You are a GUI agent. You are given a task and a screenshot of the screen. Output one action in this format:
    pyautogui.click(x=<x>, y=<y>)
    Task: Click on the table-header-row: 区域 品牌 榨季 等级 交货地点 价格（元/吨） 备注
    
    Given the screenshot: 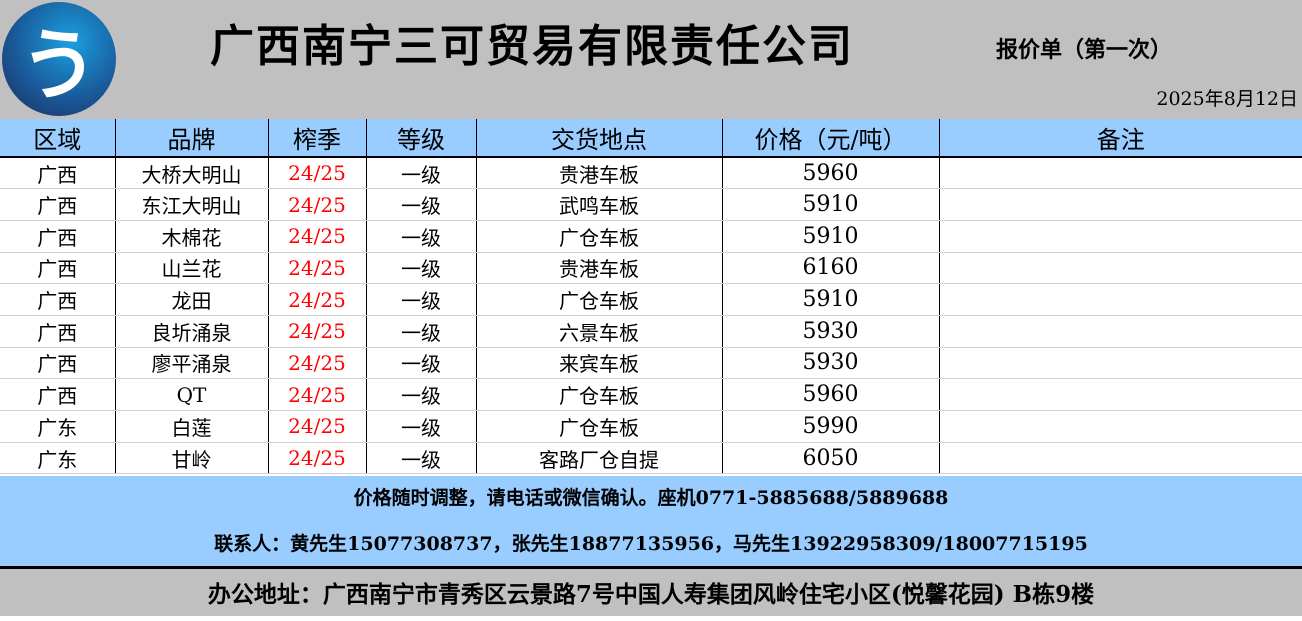 What is the action you would take?
    pyautogui.click(x=651, y=138)
    